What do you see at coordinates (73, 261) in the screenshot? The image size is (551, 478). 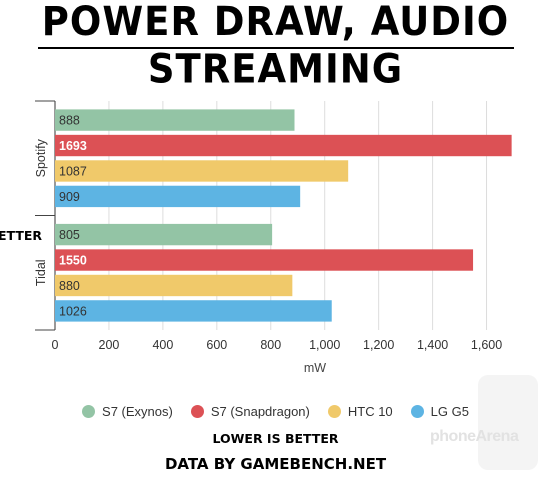 I see `data-label: 1550` at bounding box center [73, 261].